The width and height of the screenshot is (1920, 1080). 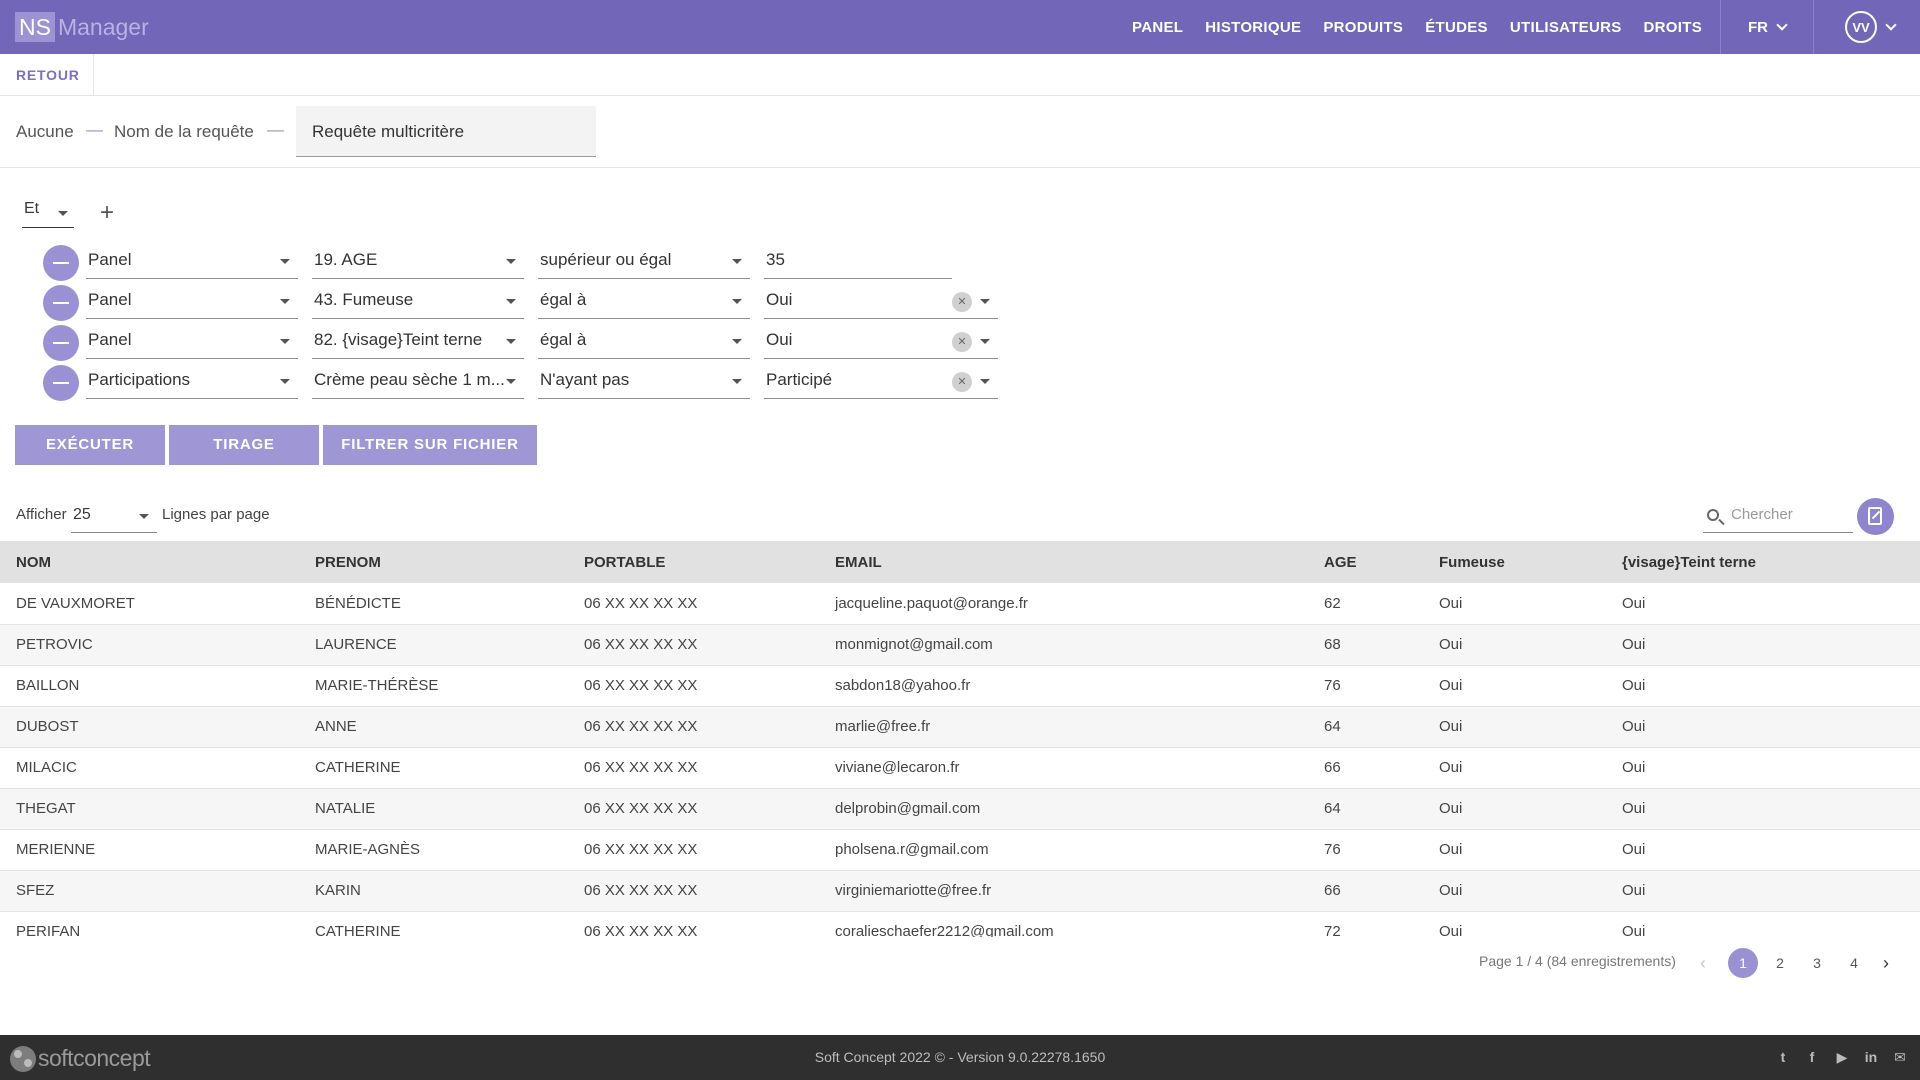 I want to click on nav-panel: PANEL, so click(x=1158, y=27).